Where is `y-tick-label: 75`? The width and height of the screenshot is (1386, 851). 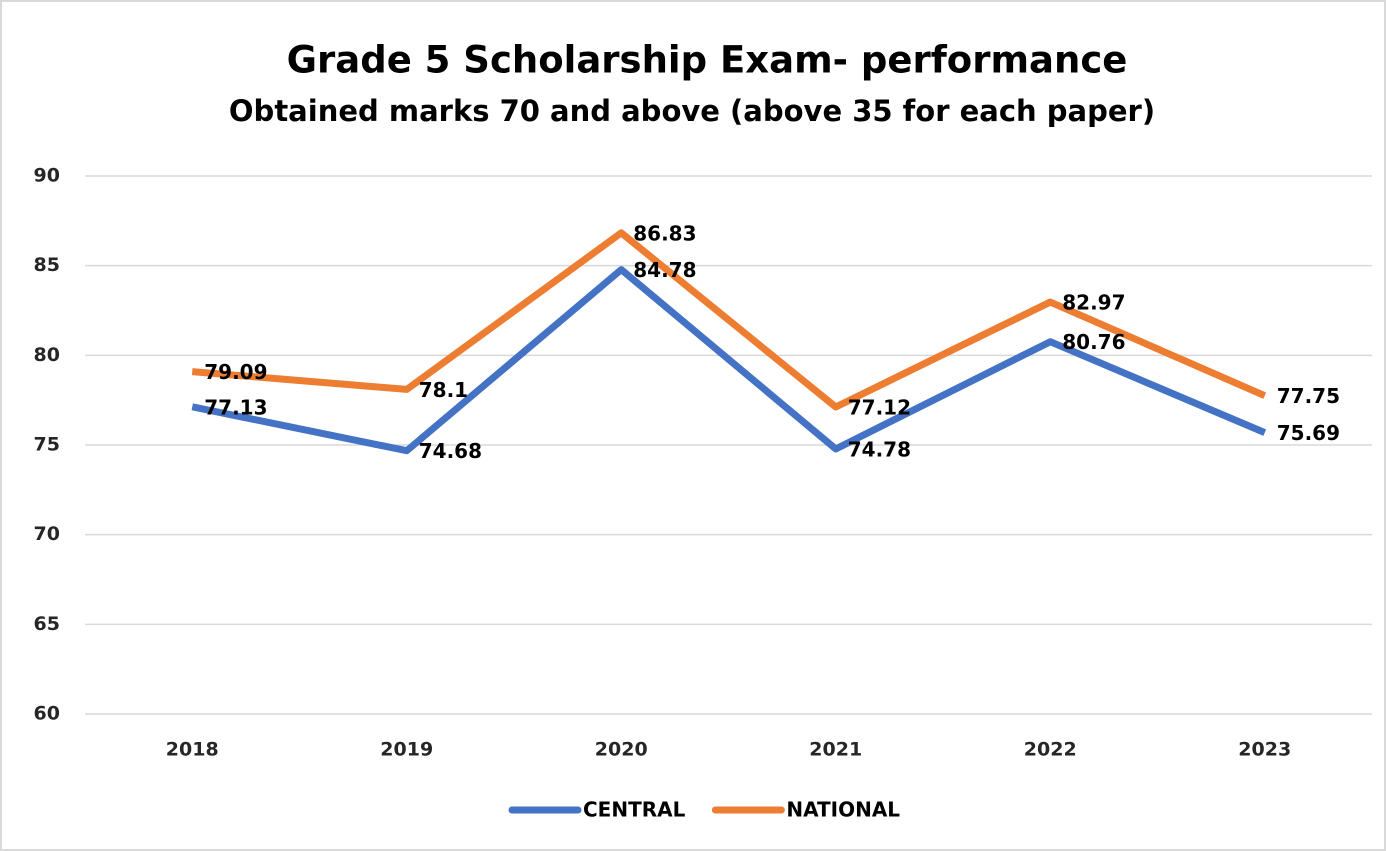
y-tick-label: 75 is located at coordinates (47, 445).